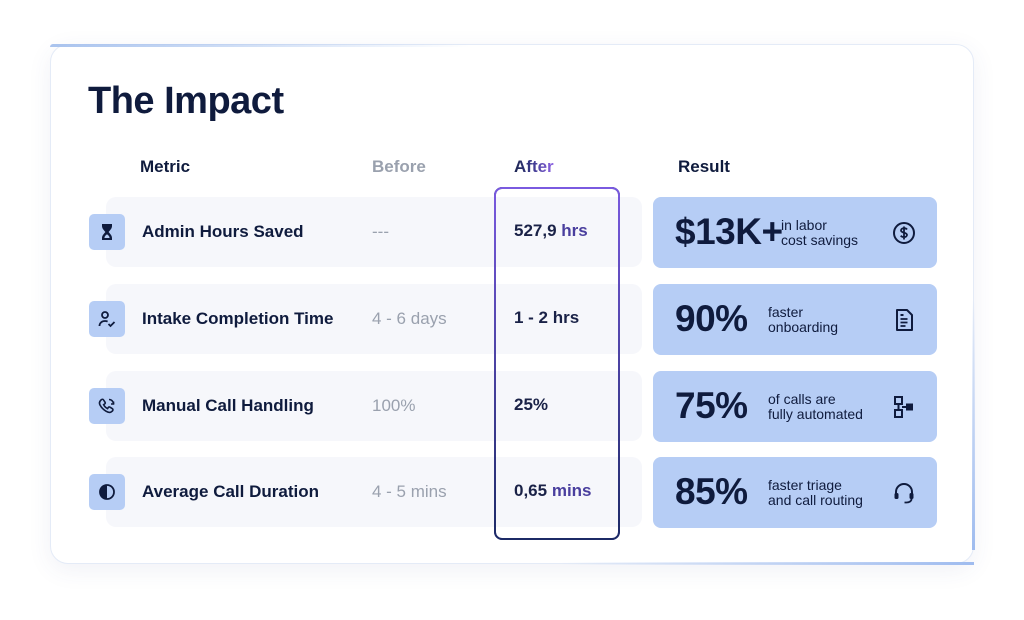 The image size is (1024, 620). Describe the element at coordinates (704, 166) in the screenshot. I see `column-header-result: Result` at that location.